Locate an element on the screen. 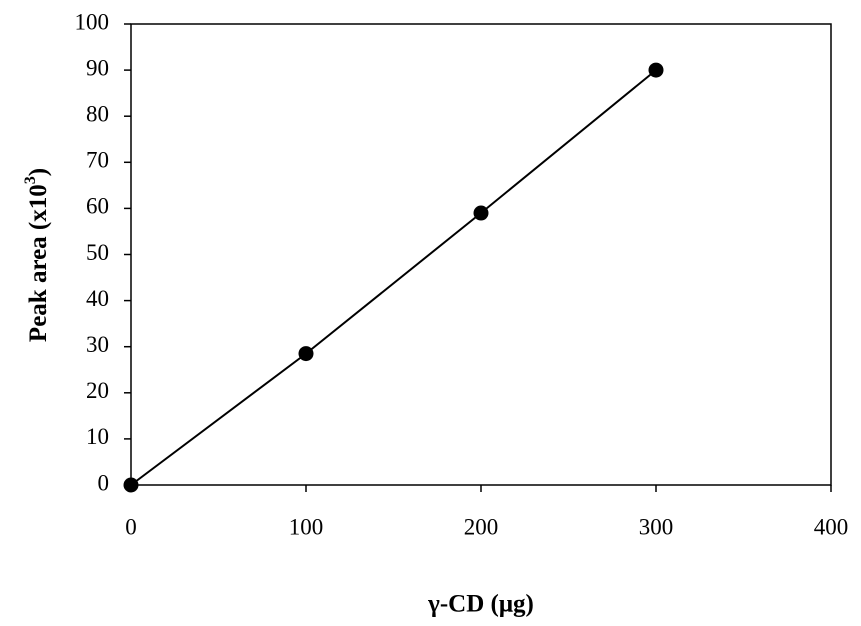  y-axis-label-main: Peak area (x10 is located at coordinates (38, 263).